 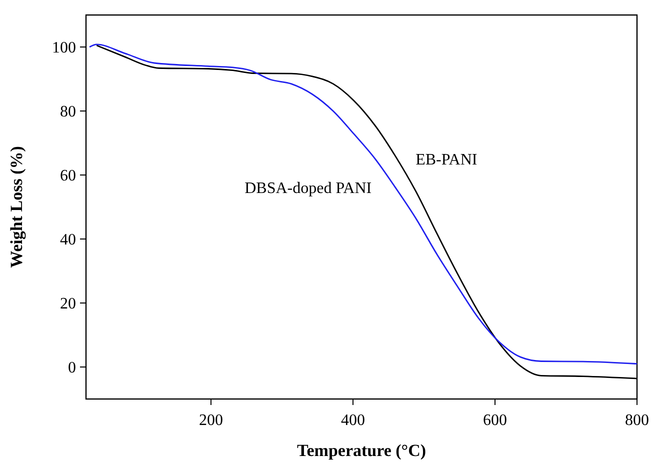 I want to click on x-tick-label: 600, so click(x=494, y=420).